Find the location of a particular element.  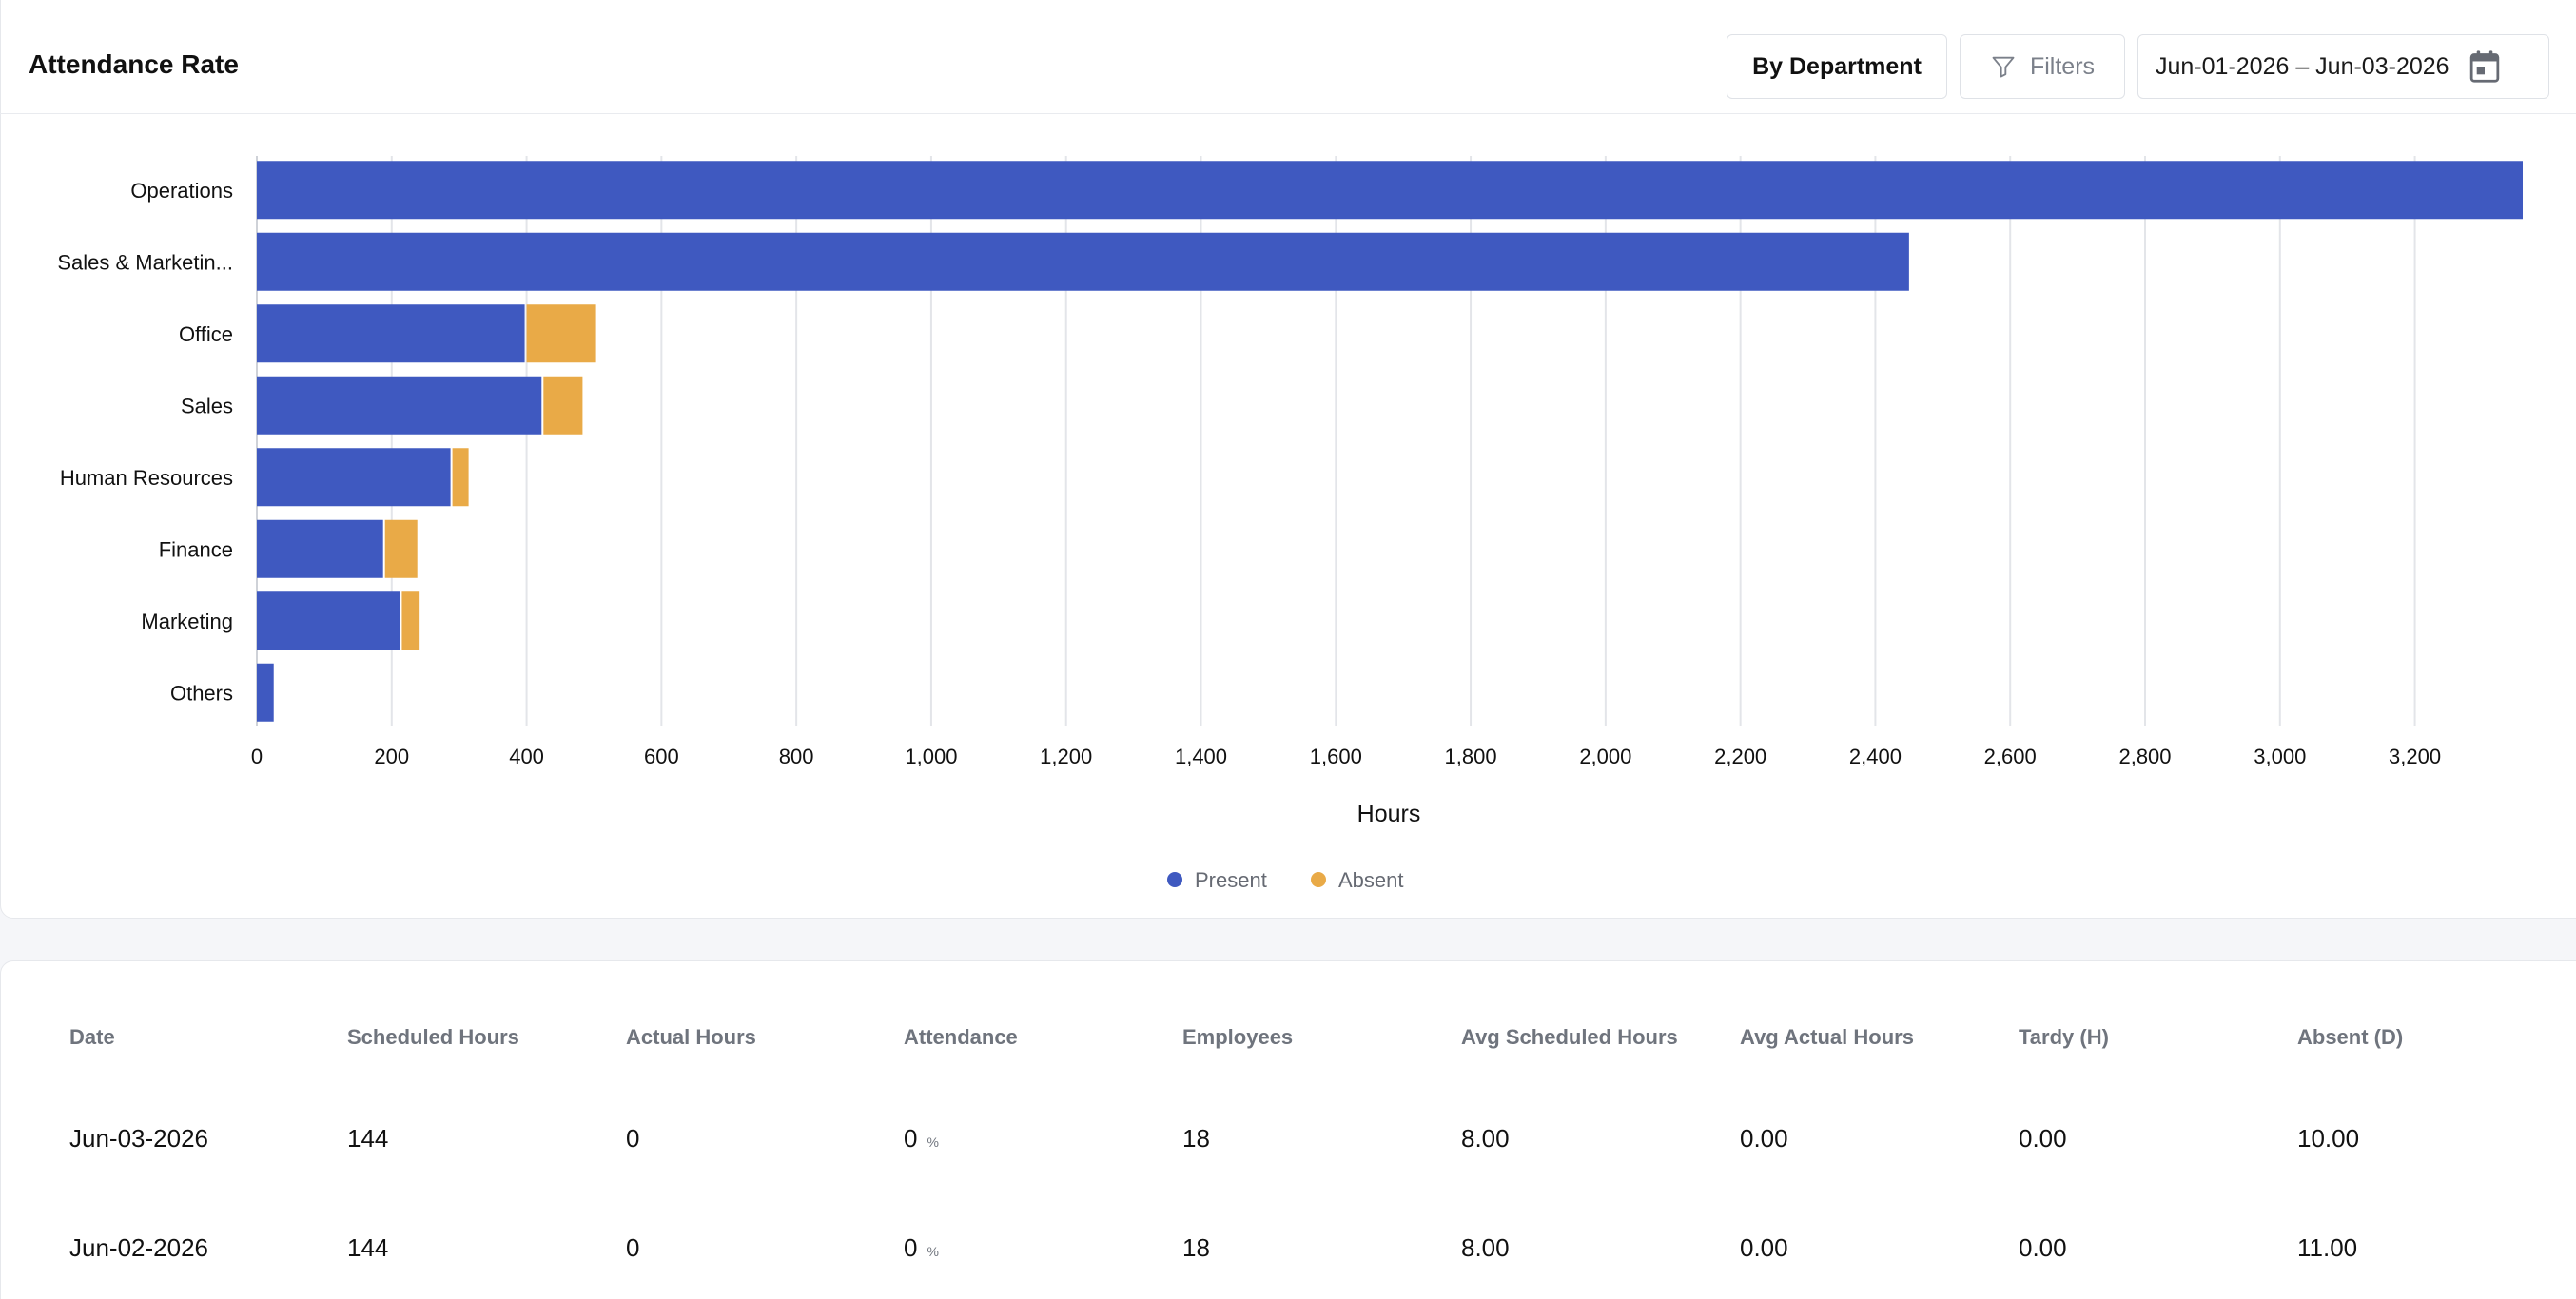

cell-value: 10.00 is located at coordinates (2329, 1138).